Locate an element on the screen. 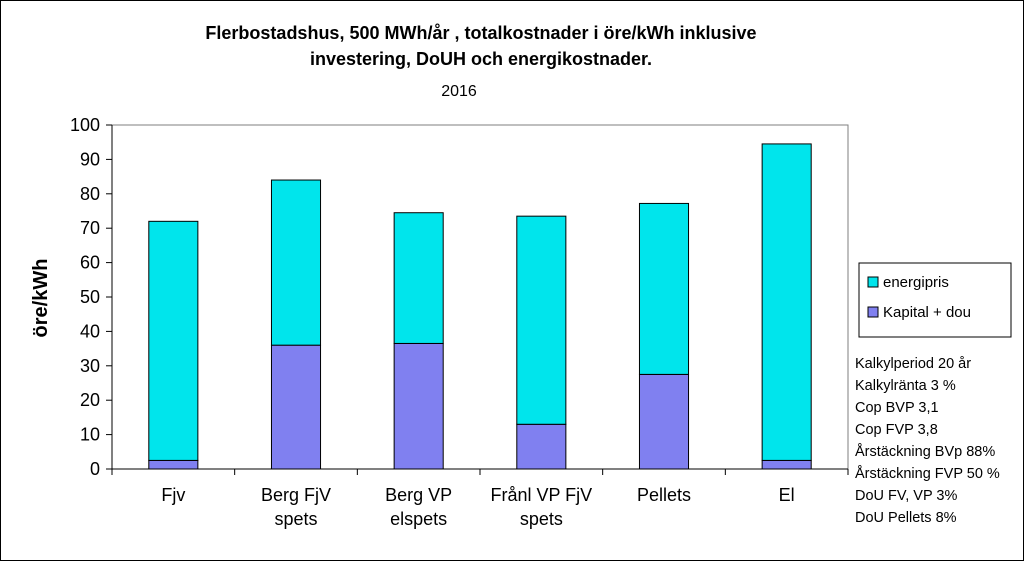 This screenshot has height=562, width=1024. x-tick-label: Berg VP is located at coordinates (418, 495).